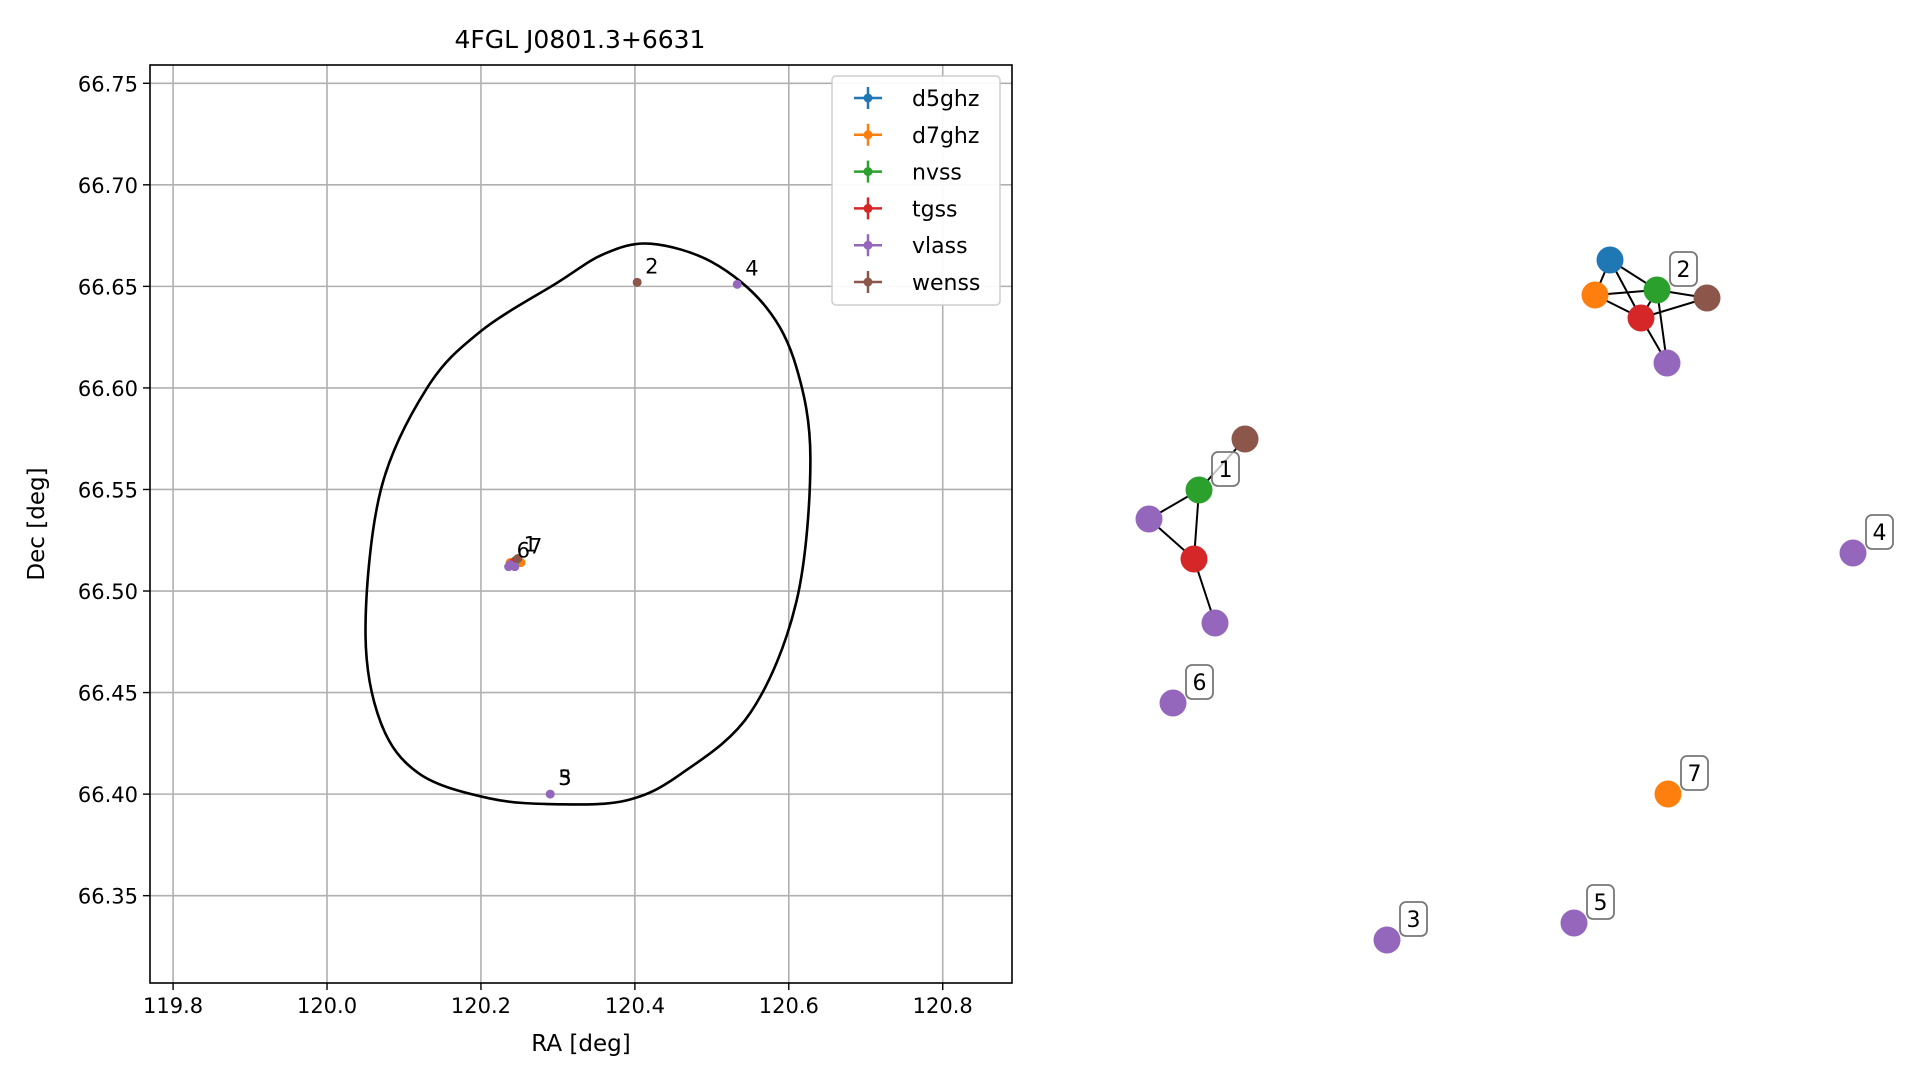 This screenshot has height=1080, width=1919. I want to click on y-tick-label: 66.50, so click(108, 592).